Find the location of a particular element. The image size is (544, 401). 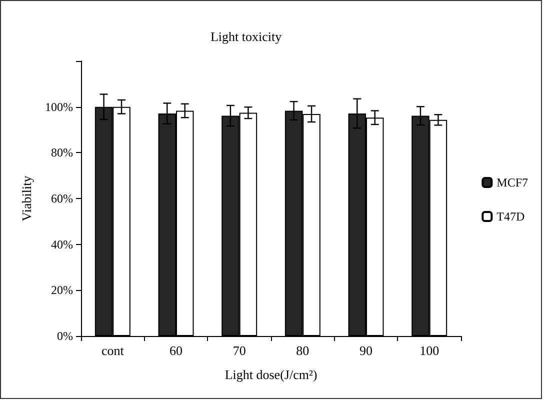

x-tick-label: 70 is located at coordinates (239, 350).